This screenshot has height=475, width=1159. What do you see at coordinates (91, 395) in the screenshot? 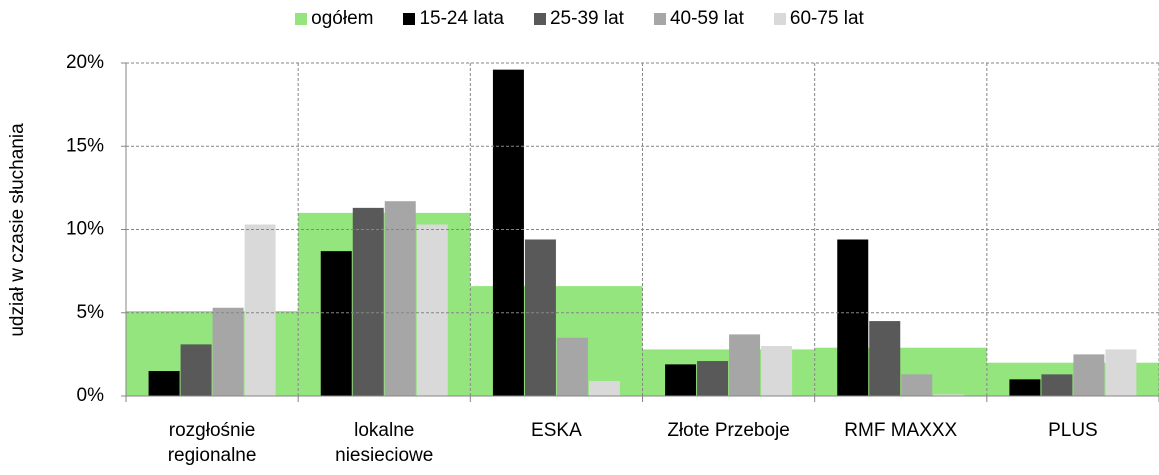
I see `y-tick-label: 0%` at bounding box center [91, 395].